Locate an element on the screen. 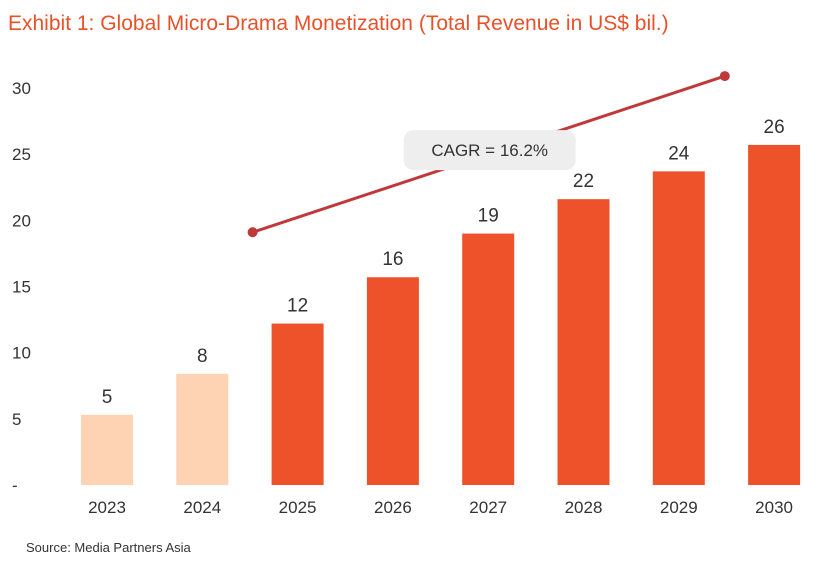 Image resolution: width=830 pixels, height=573 pixels. data-label-2027: 19 is located at coordinates (488, 216).